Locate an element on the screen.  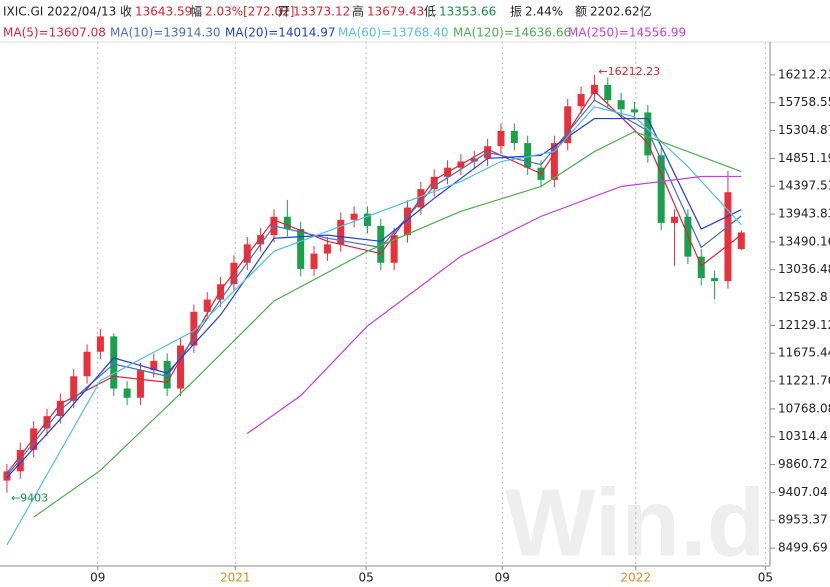
y-tick-label: 13943.83 is located at coordinates (804, 214).